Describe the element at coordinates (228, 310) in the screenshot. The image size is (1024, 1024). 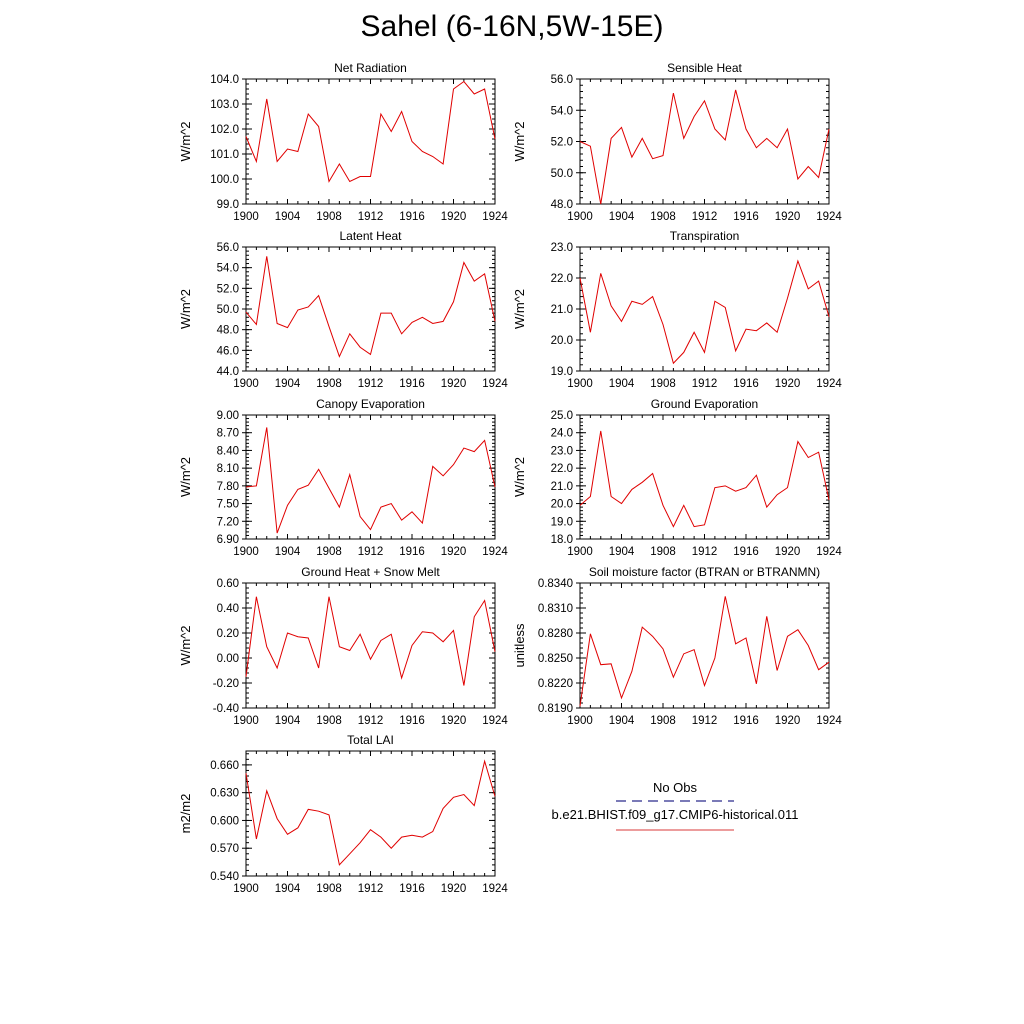
I see `y-tick-label: 50.0` at that location.